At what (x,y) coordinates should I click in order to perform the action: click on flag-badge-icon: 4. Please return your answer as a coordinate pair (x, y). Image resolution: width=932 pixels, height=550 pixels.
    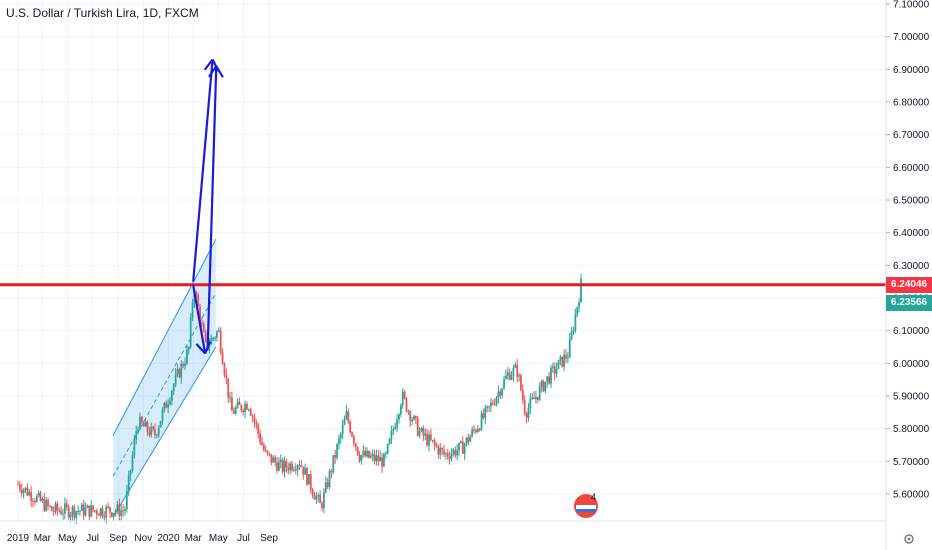
    Looking at the image, I should click on (586, 505).